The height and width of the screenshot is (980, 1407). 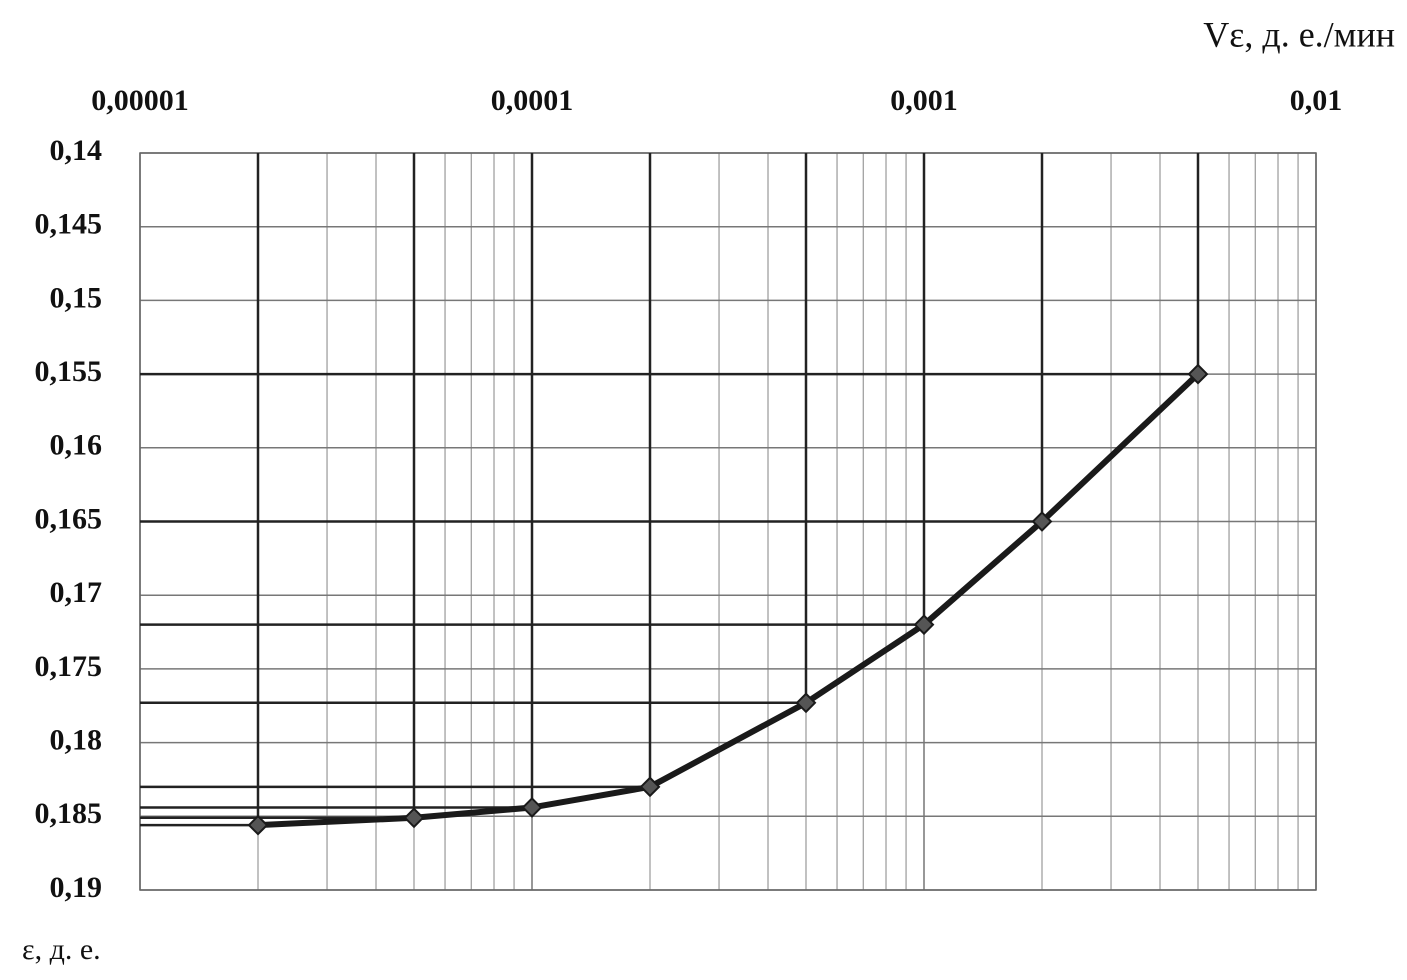 What do you see at coordinates (69, 371) in the screenshot?
I see `y-tick-label: 0,155` at bounding box center [69, 371].